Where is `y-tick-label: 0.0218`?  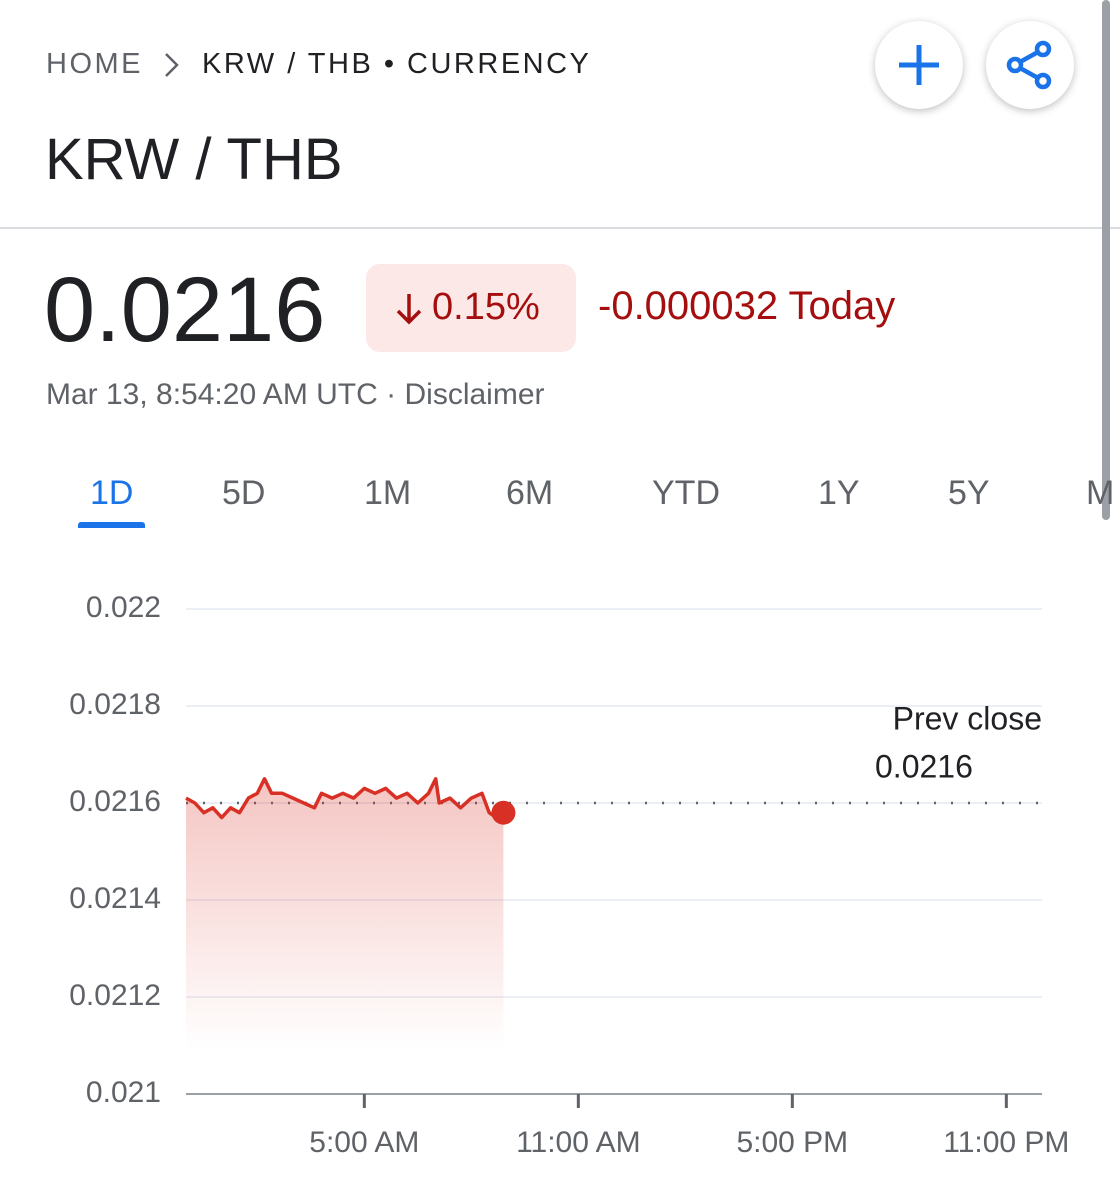
y-tick-label: 0.0218 is located at coordinates (115, 704).